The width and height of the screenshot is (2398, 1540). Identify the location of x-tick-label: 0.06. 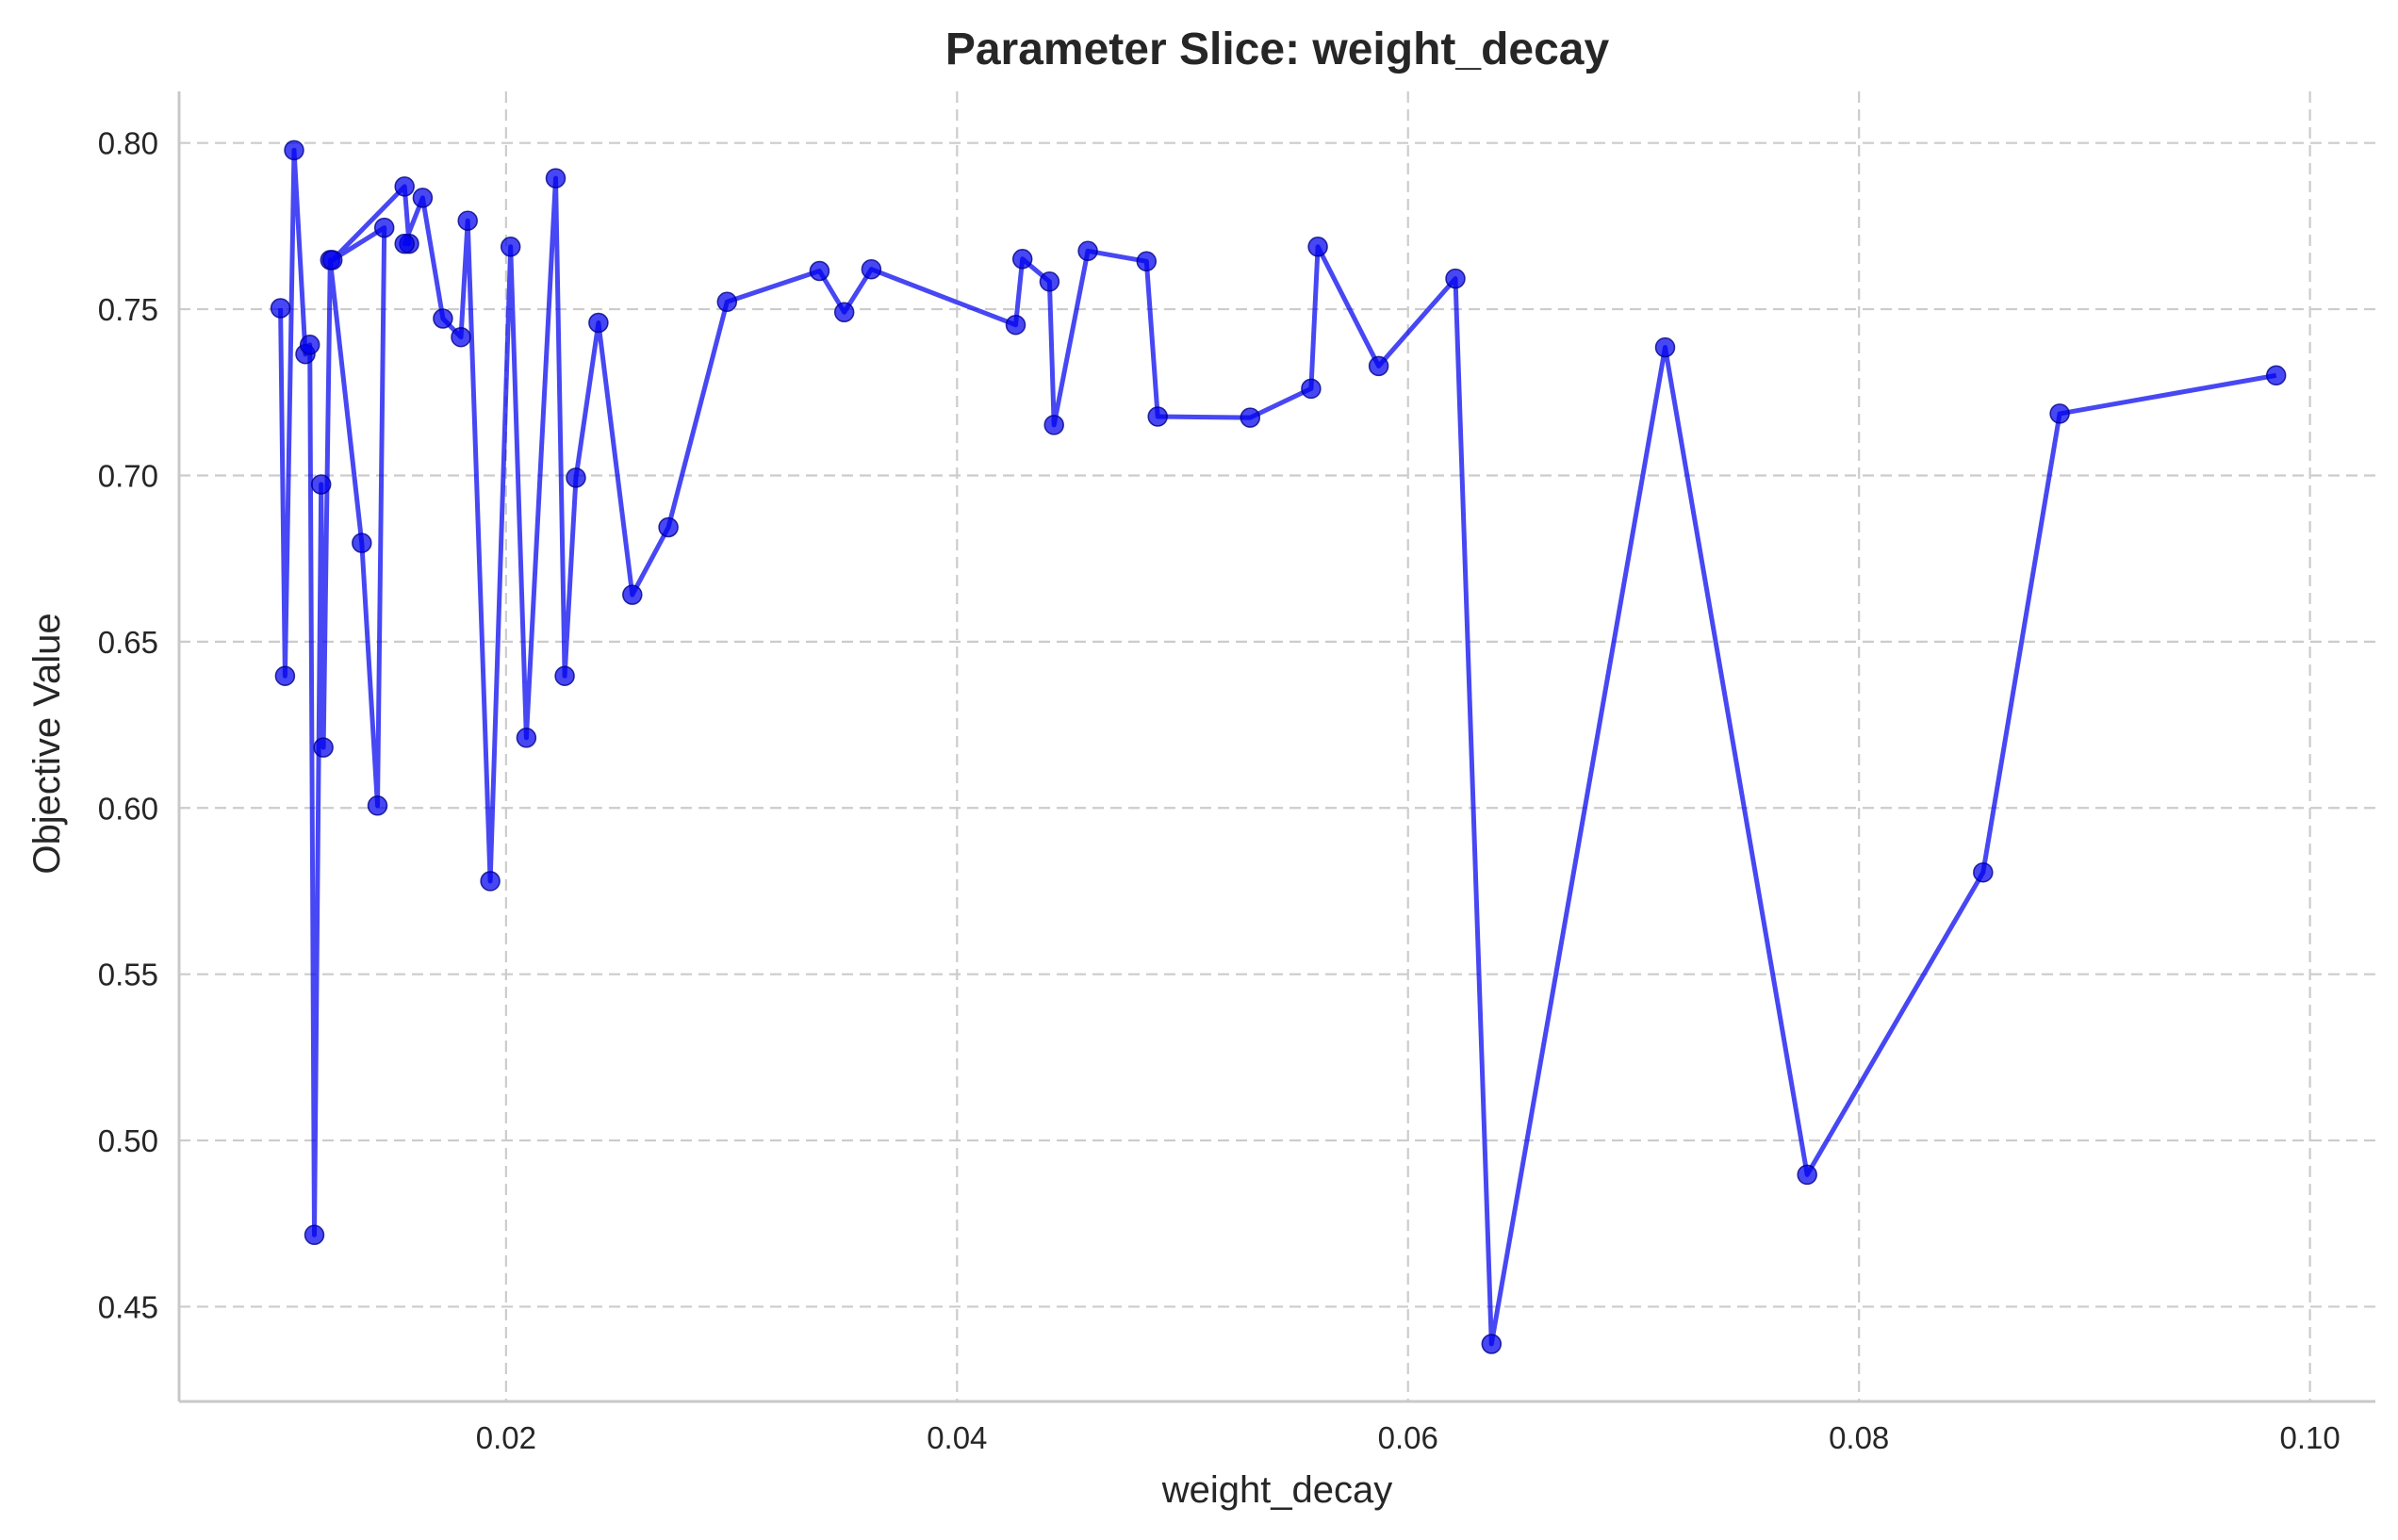
(1408, 1437).